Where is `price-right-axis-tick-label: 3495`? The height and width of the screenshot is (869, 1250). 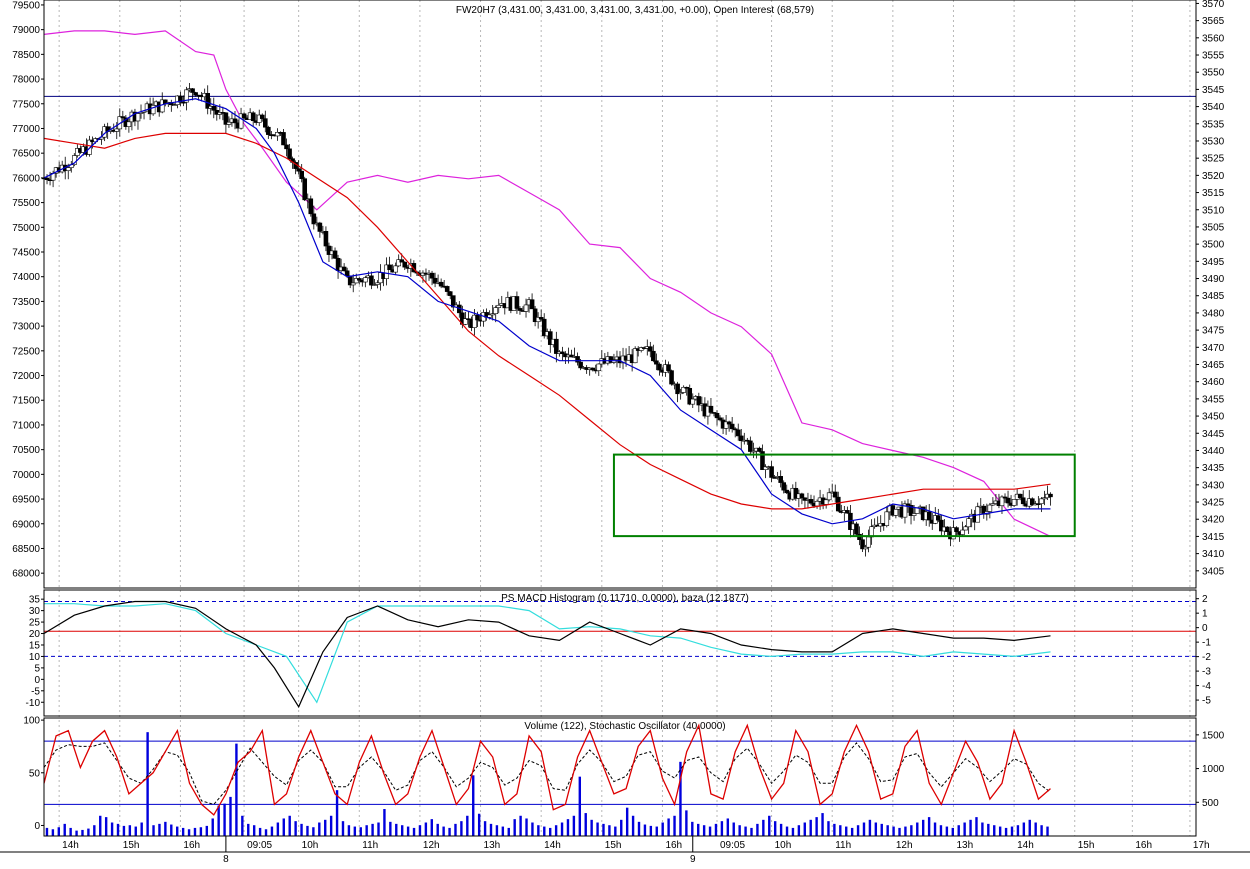
price-right-axis-tick-label: 3495 is located at coordinates (1213, 262).